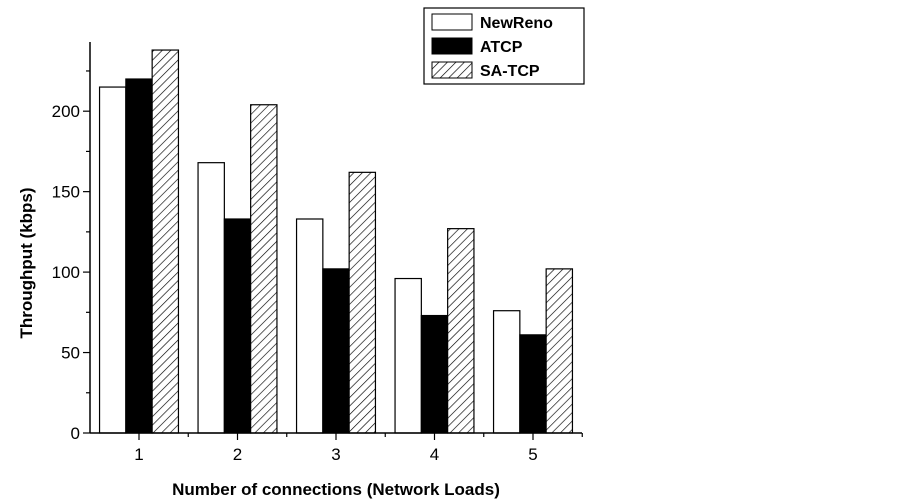  Describe the element at coordinates (516, 23) in the screenshot. I see `legend-label-newreno: NewReno` at that location.